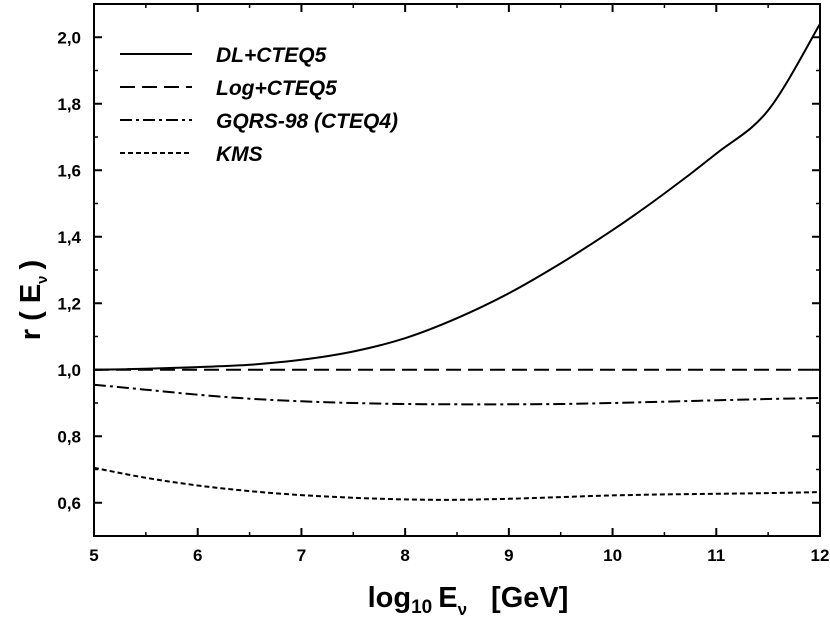 Image resolution: width=830 pixels, height=623 pixels. I want to click on series-line-gqrs-98-cteq4, so click(457, 394).